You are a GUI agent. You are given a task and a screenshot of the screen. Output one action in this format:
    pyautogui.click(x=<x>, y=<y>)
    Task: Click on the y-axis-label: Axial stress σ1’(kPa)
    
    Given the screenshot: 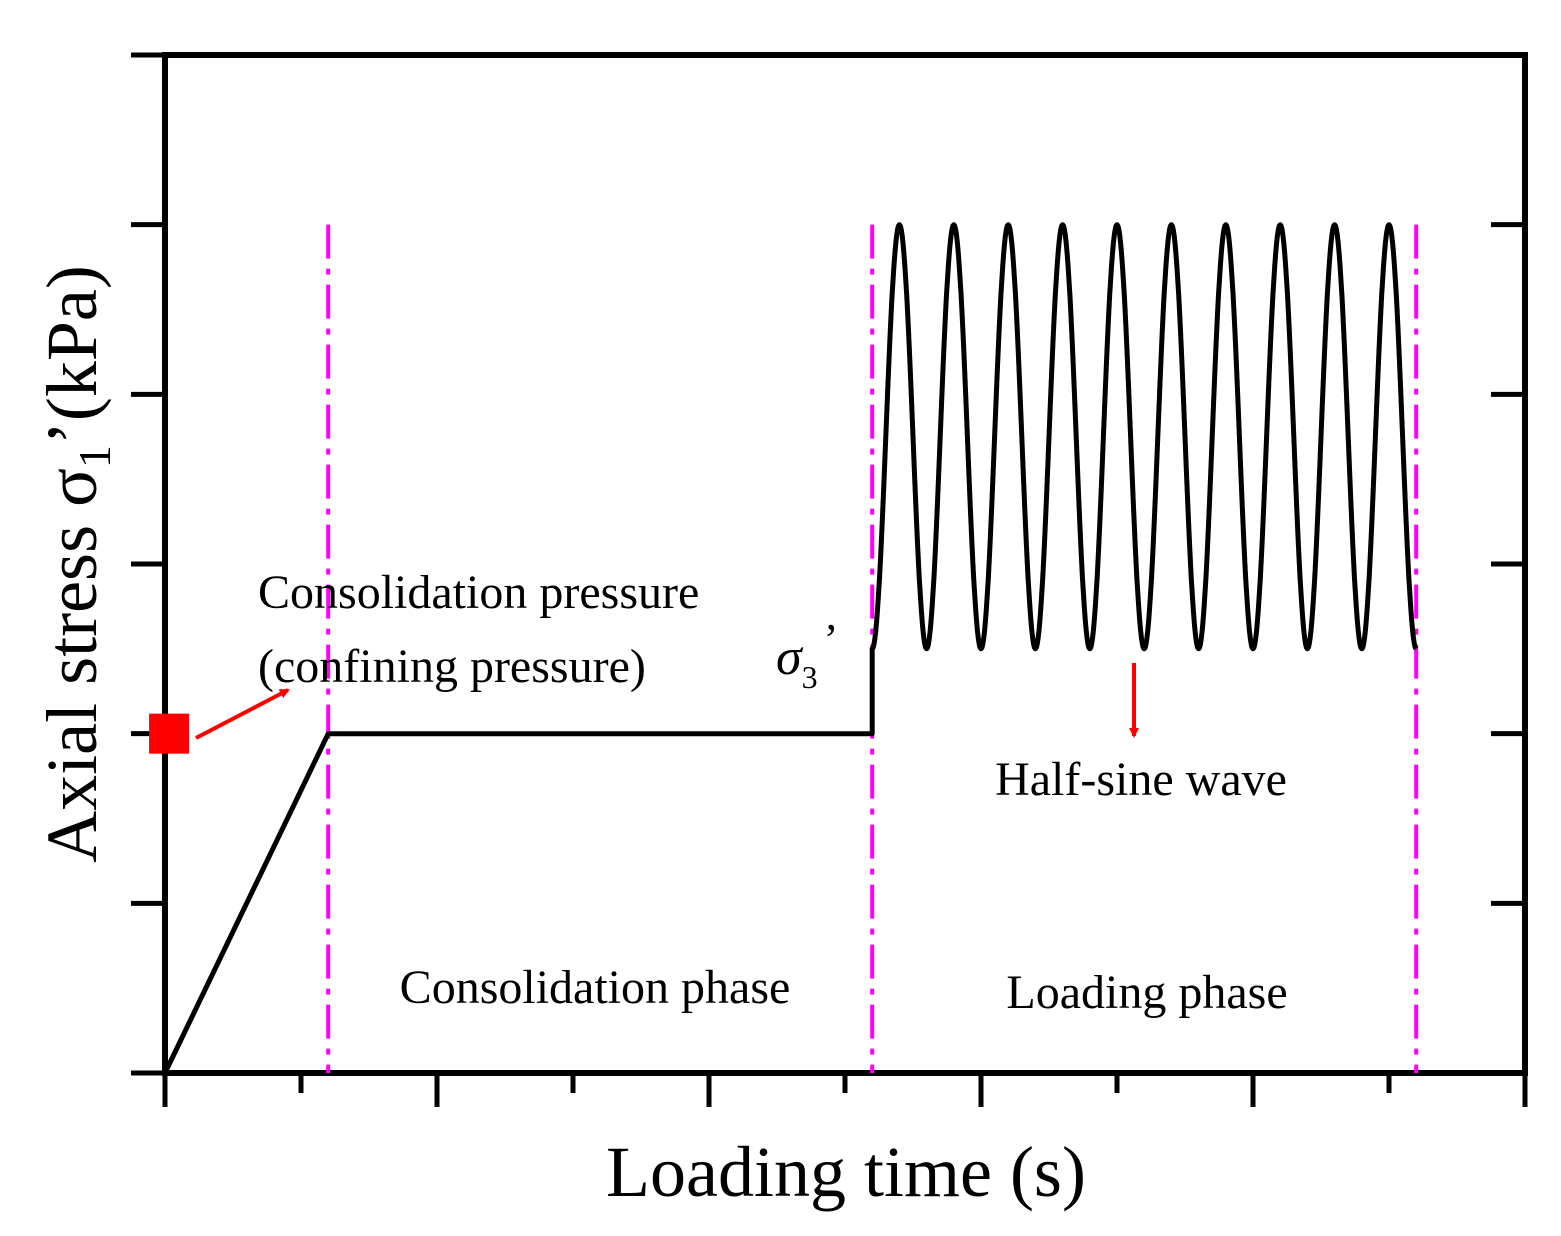 What is the action you would take?
    pyautogui.click(x=76, y=564)
    